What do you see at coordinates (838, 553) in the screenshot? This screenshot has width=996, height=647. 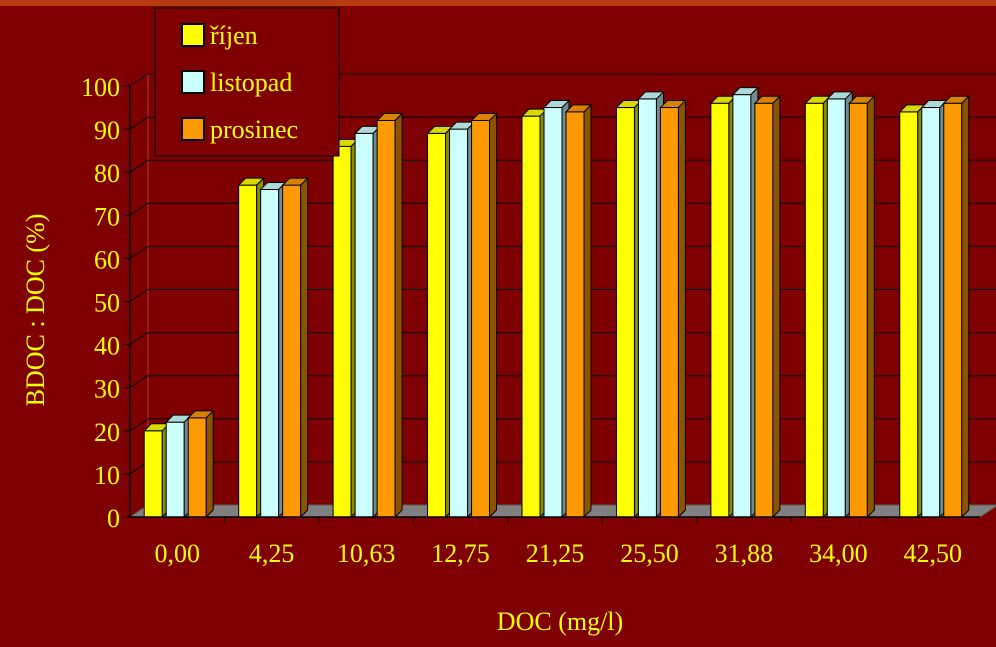 I see `x-tick-label: 34,00` at bounding box center [838, 553].